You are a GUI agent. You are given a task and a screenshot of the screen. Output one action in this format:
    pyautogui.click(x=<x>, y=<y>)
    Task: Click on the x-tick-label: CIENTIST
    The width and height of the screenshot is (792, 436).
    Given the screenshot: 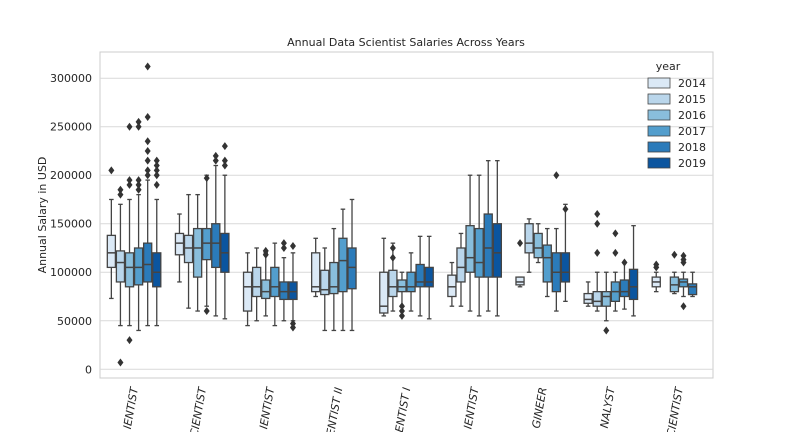 What is the action you would take?
    pyautogui.click(x=199, y=408)
    